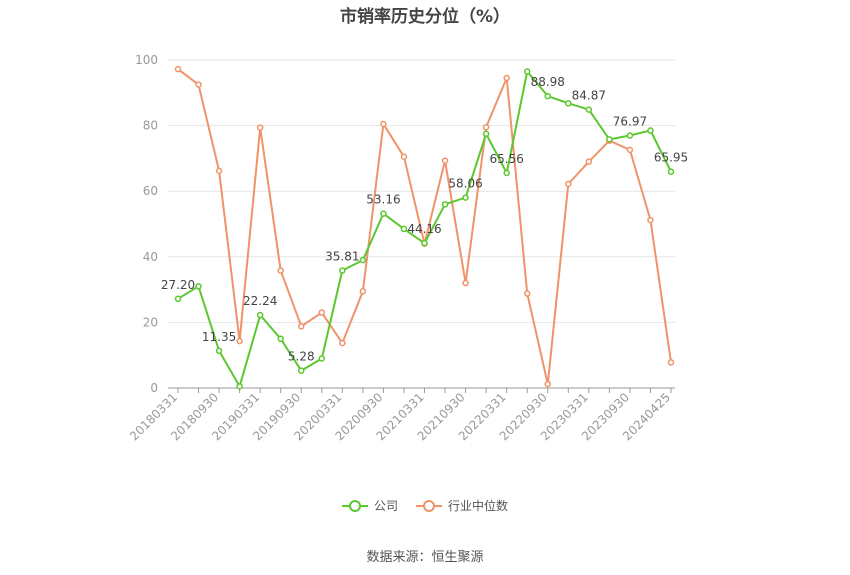 The image size is (850, 575). What do you see at coordinates (178, 285) in the screenshot?
I see `data-label: 27.20` at bounding box center [178, 285].